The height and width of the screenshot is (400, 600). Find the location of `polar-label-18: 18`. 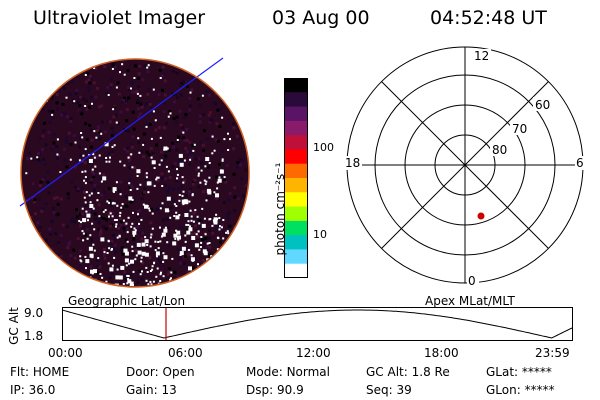

polar-label-18: 18 is located at coordinates (352, 163).